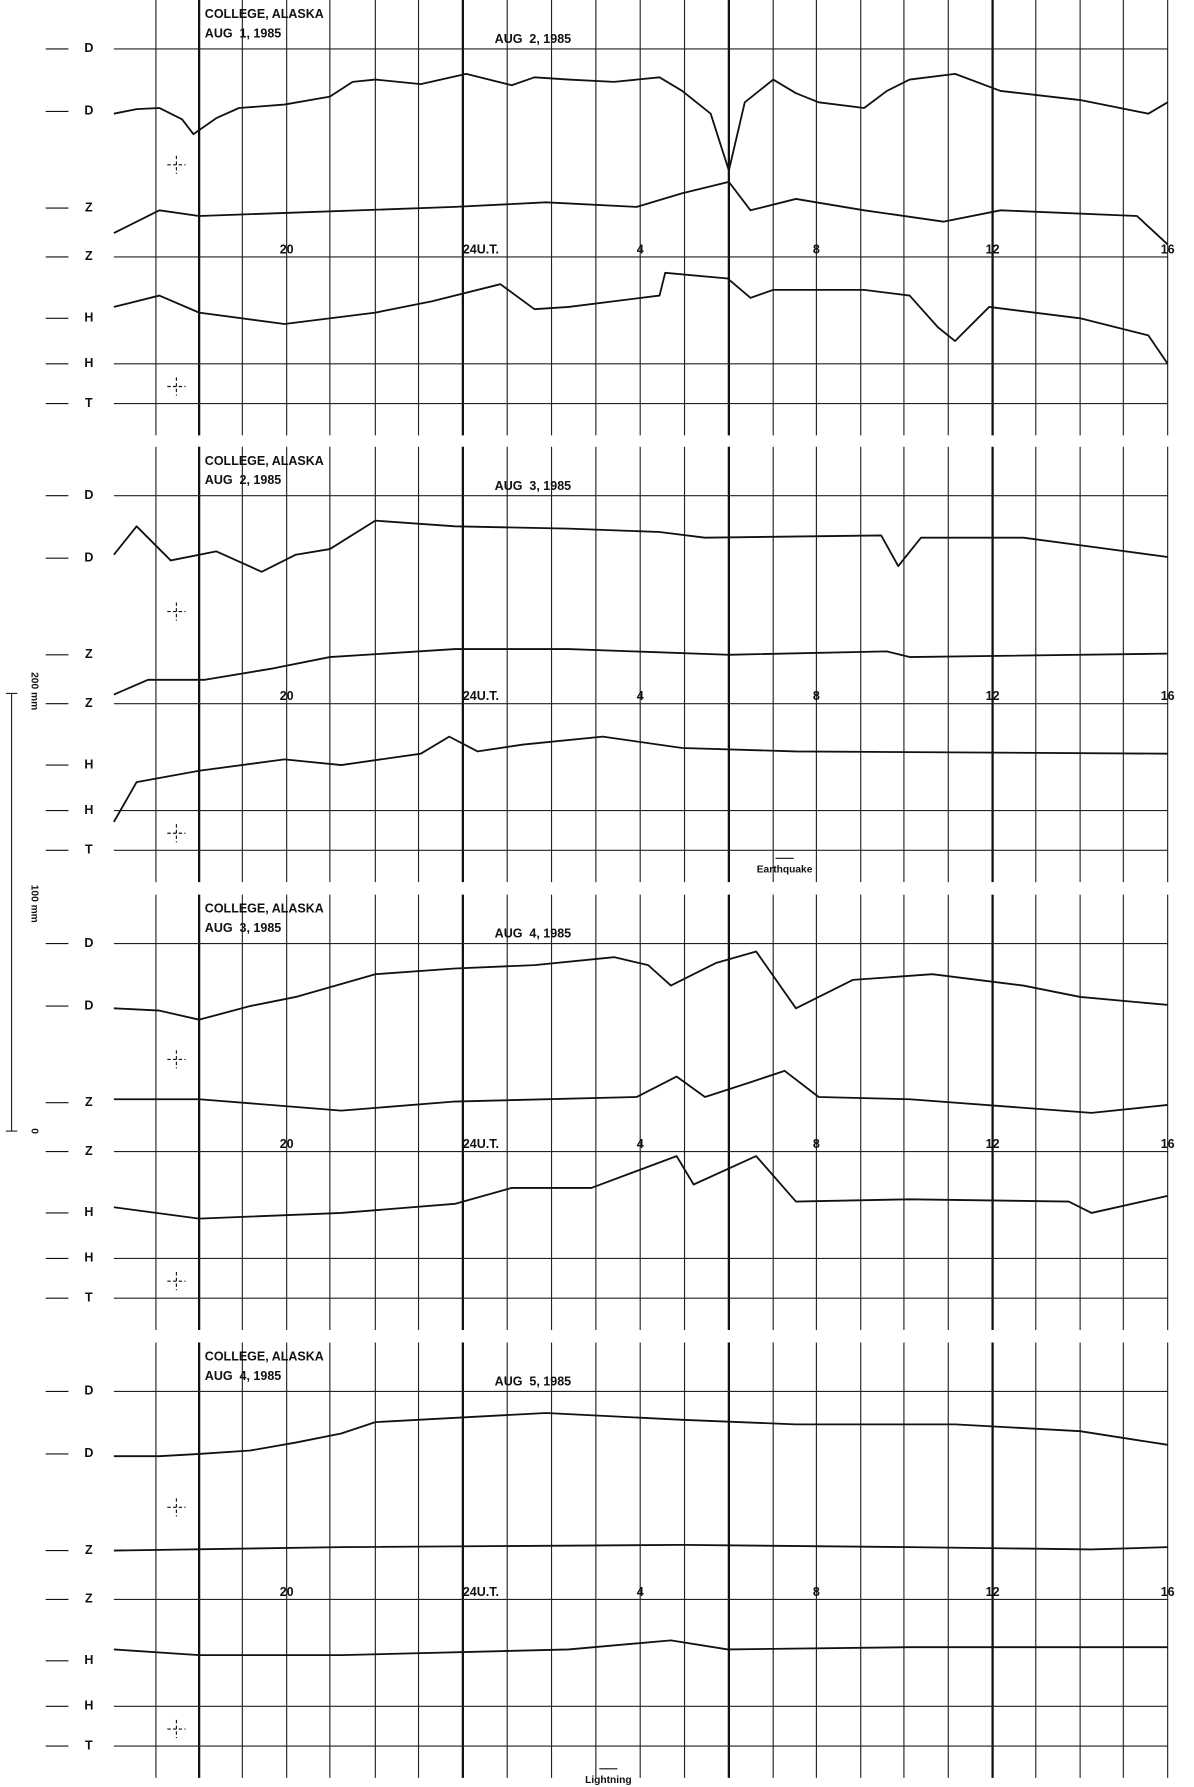  I want to click on annotation: Earthquake, so click(785, 869).